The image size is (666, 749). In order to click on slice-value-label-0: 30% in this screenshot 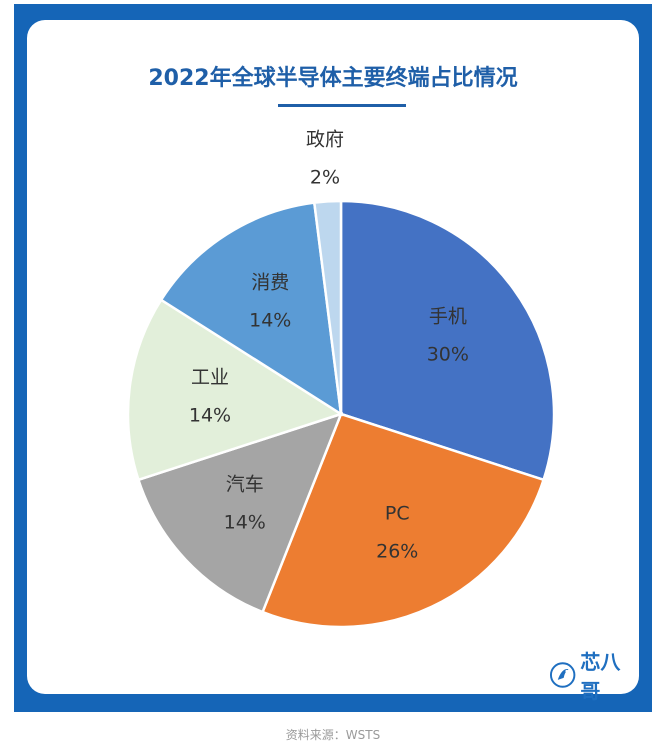, I will do `click(448, 354)`.